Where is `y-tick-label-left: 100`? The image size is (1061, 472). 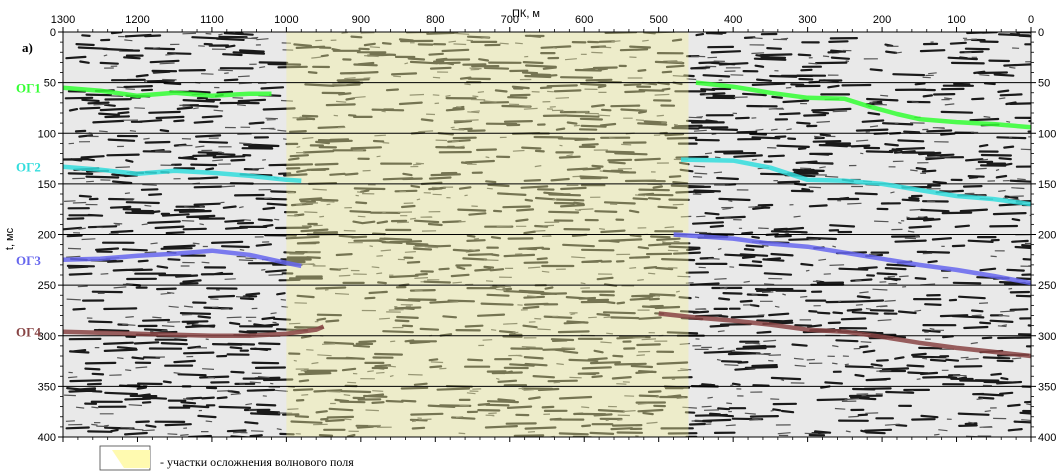
y-tick-label-left: 100 is located at coordinates (47, 134).